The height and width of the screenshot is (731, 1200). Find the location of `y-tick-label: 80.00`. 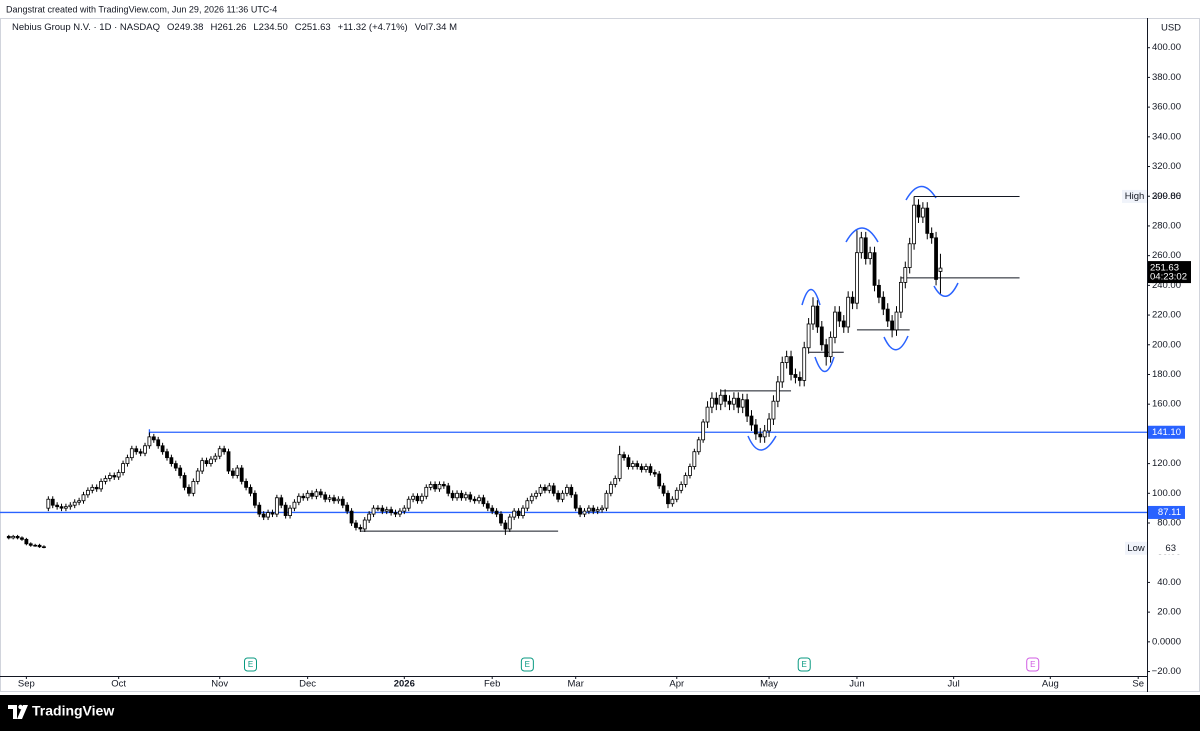

y-tick-label: 80.00 is located at coordinates (1169, 523).